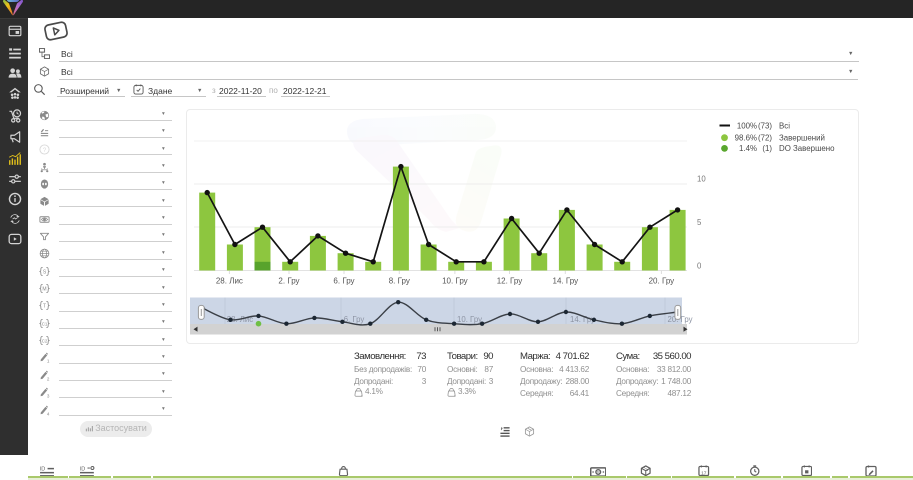  Describe the element at coordinates (510, 280) in the screenshot. I see `svg-text: 12. Гру` at that location.